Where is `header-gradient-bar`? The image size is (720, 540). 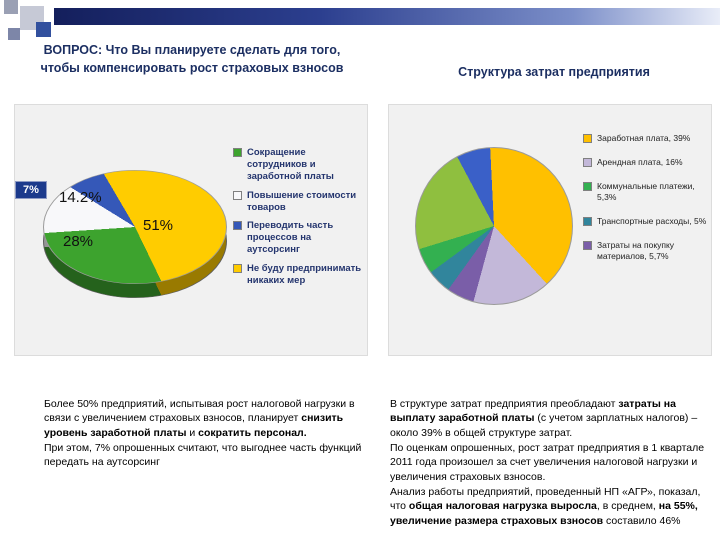
header-gradient-bar is located at coordinates (387, 16).